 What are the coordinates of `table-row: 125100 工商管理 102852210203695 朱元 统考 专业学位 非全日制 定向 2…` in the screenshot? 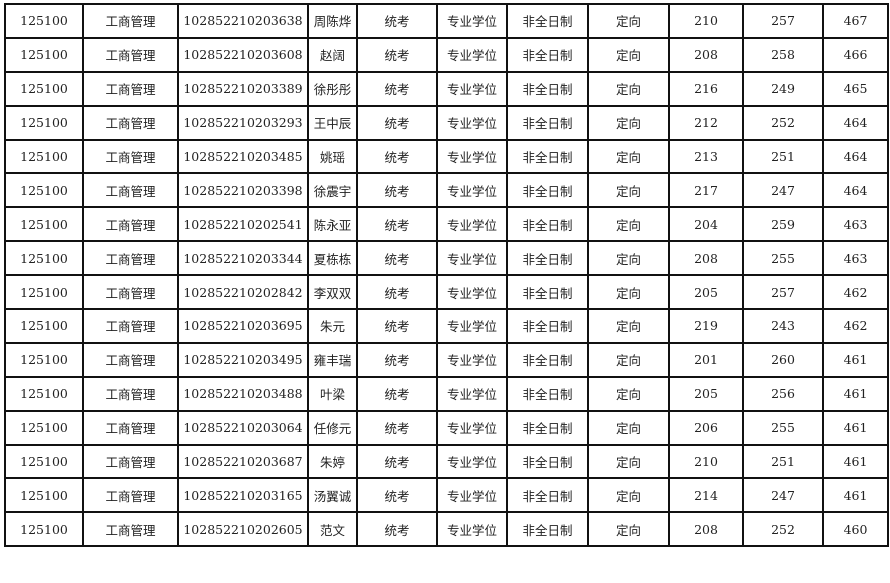 It's located at (446, 326).